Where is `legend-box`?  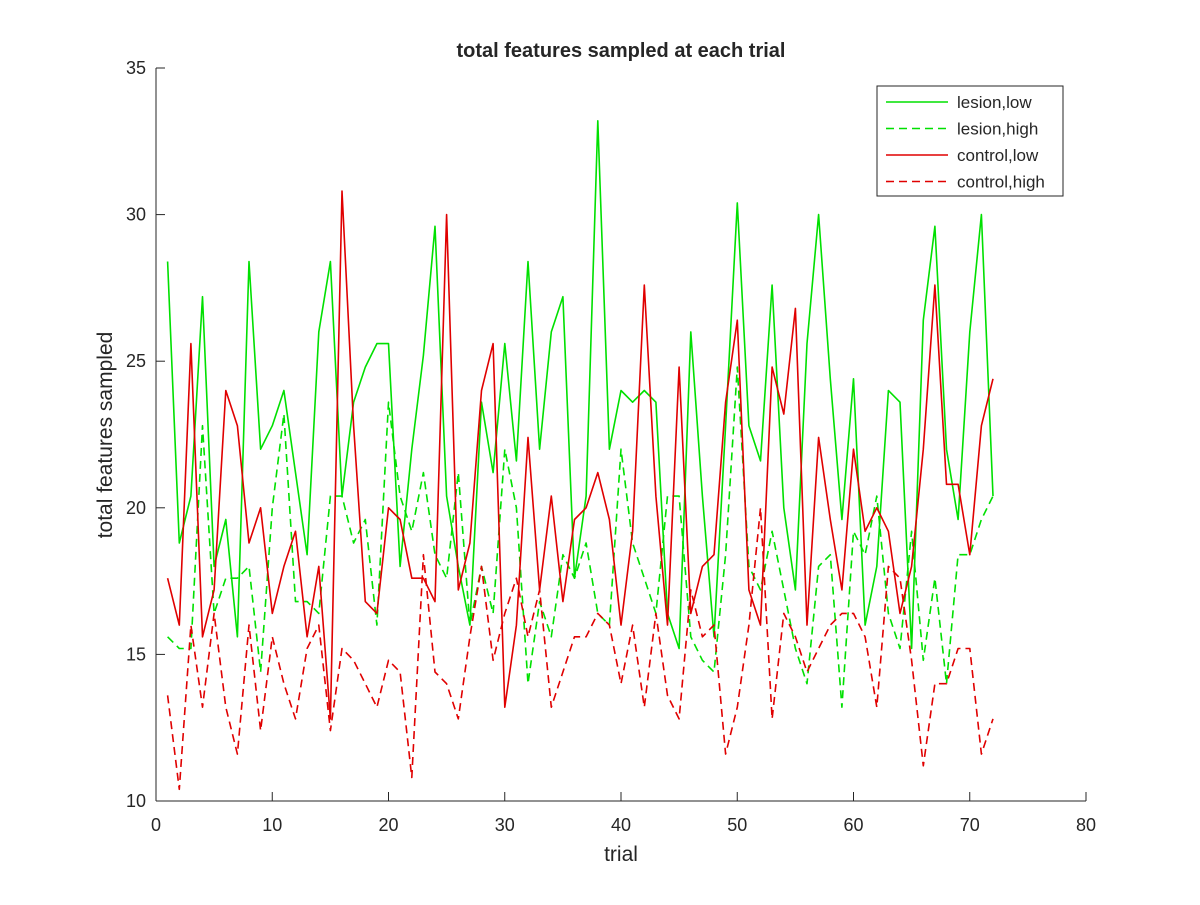
legend-box is located at coordinates (970, 141).